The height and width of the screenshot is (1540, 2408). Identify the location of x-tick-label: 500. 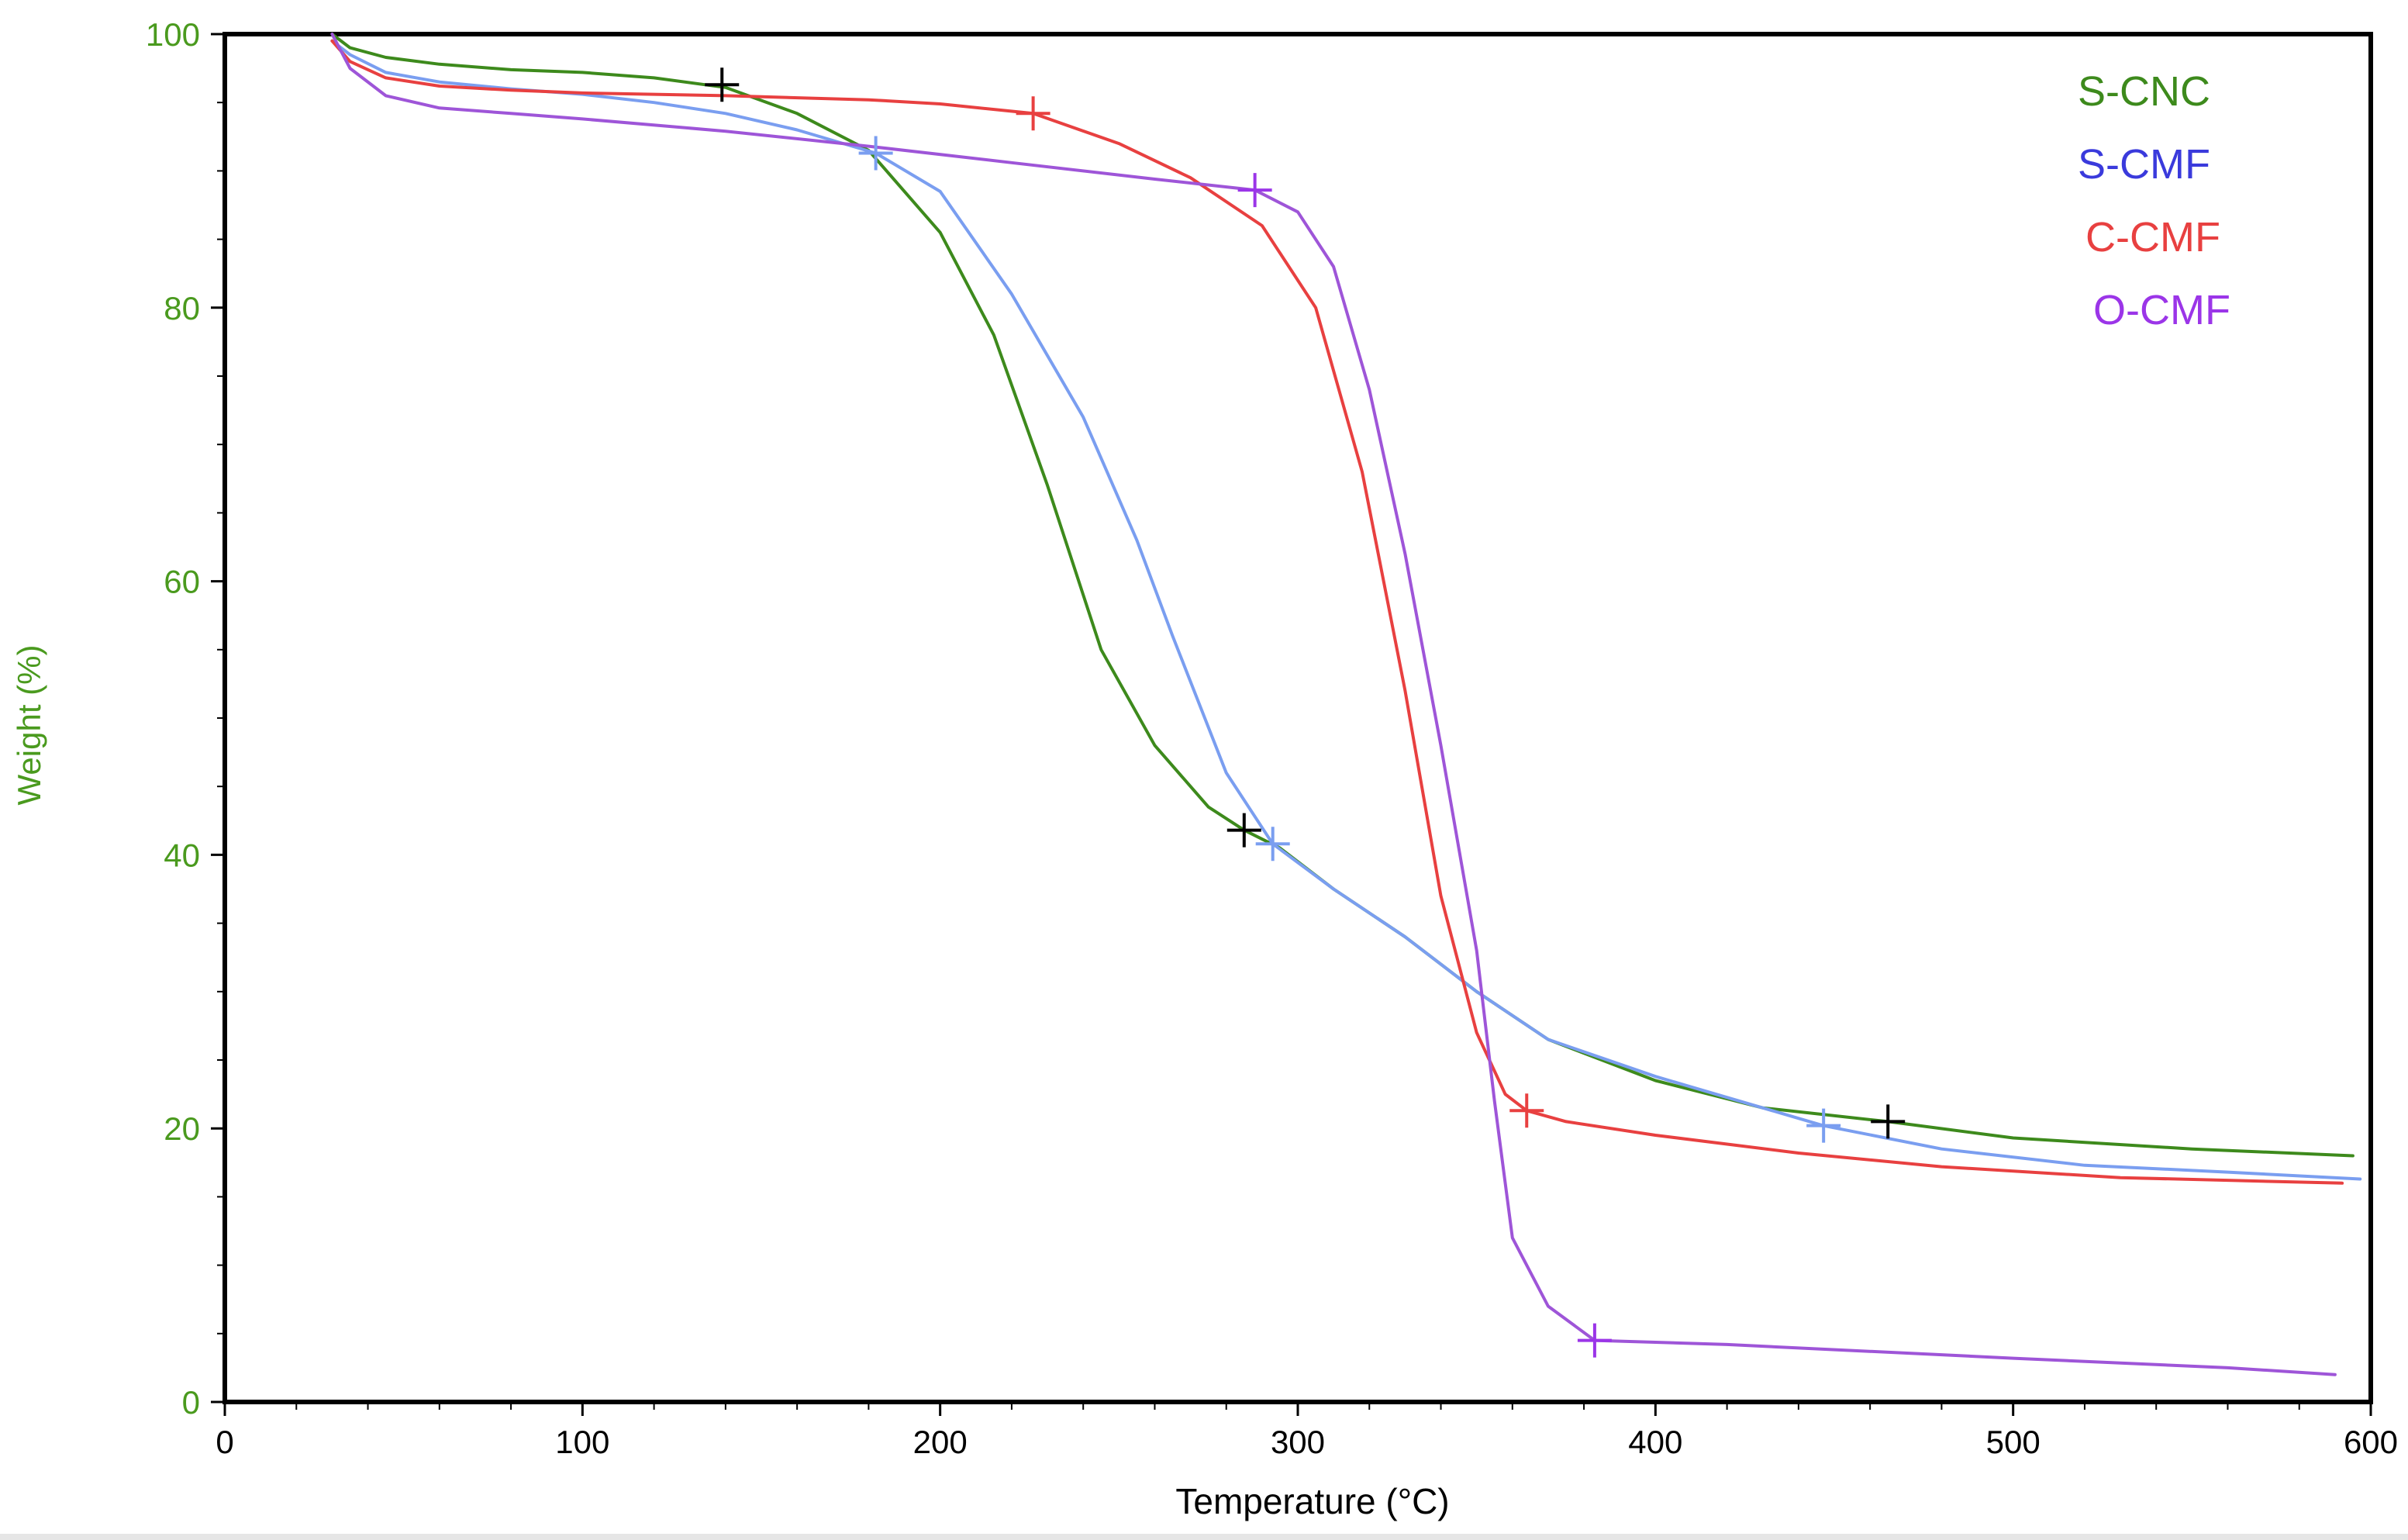
(2013, 1442).